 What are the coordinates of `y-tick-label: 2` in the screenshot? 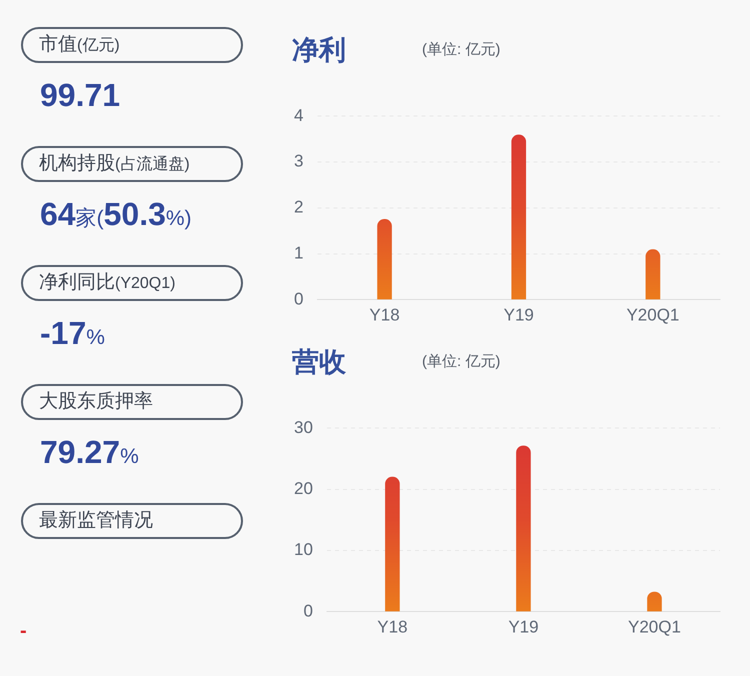 It's located at (299, 207).